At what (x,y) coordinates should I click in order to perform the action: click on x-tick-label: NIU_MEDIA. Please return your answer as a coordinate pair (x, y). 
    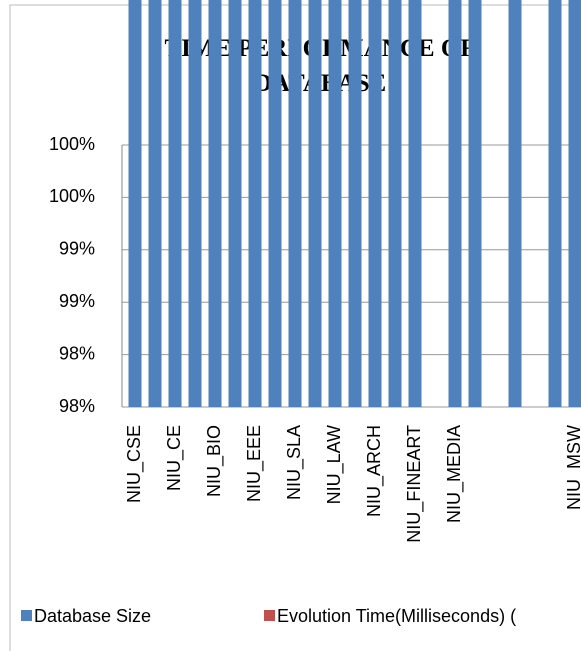
    Looking at the image, I should click on (454, 474).